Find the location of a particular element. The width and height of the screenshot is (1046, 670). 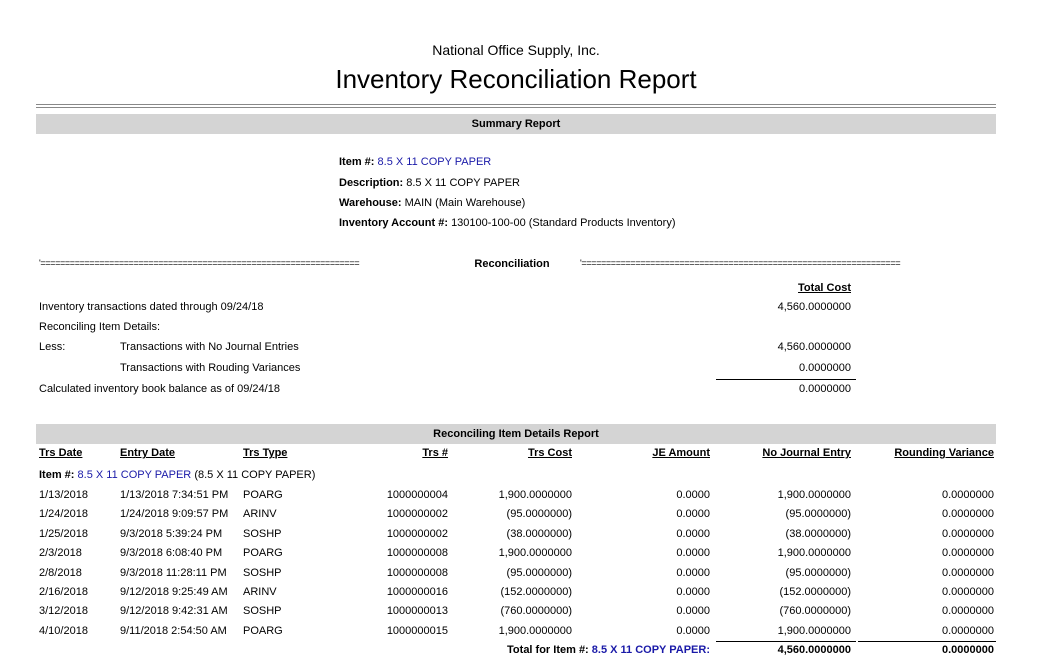

cell-trs-cost: (760.0000000) is located at coordinates (536, 611).